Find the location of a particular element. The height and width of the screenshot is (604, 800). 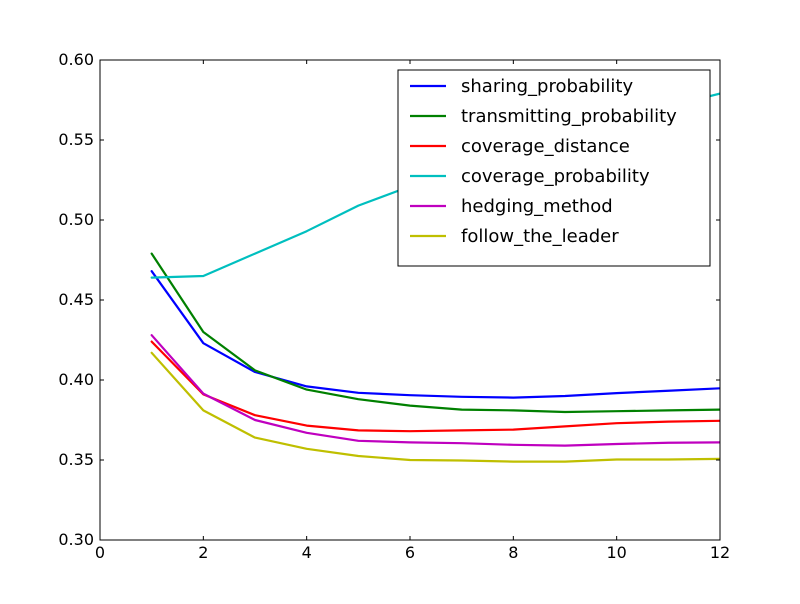

x-tick-label: 2 is located at coordinates (203, 552).